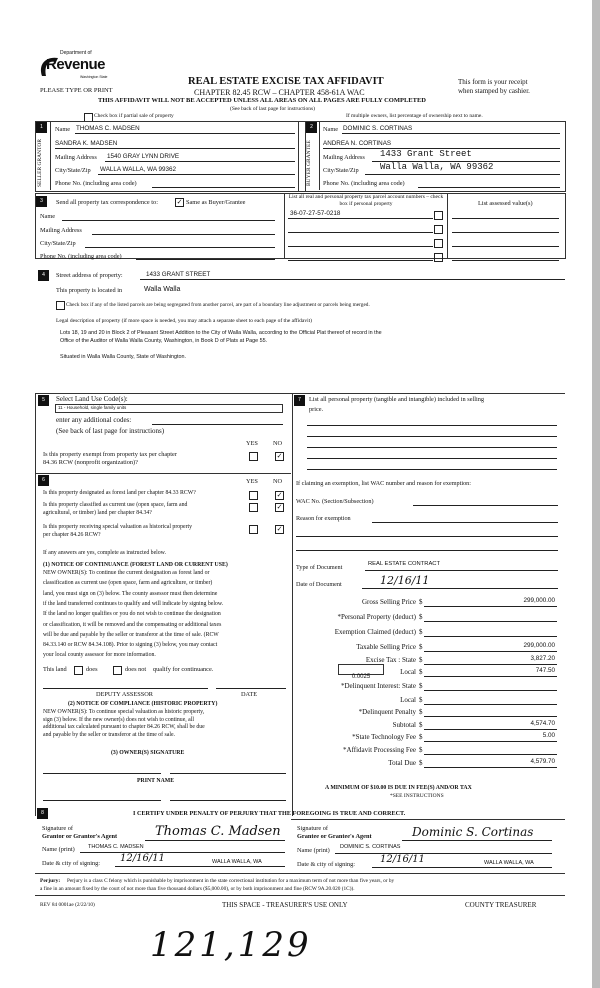 Image resolution: width=600 pixels, height=988 pixels. What do you see at coordinates (40, 163) in the screenshot?
I see `seller-side-label: SELLER GRANTOR` at bounding box center [40, 163].